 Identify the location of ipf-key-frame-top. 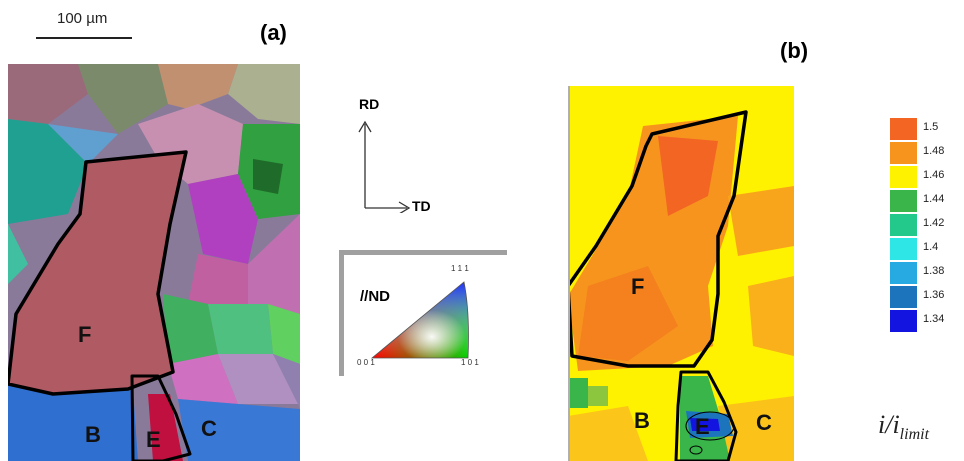
(423, 252).